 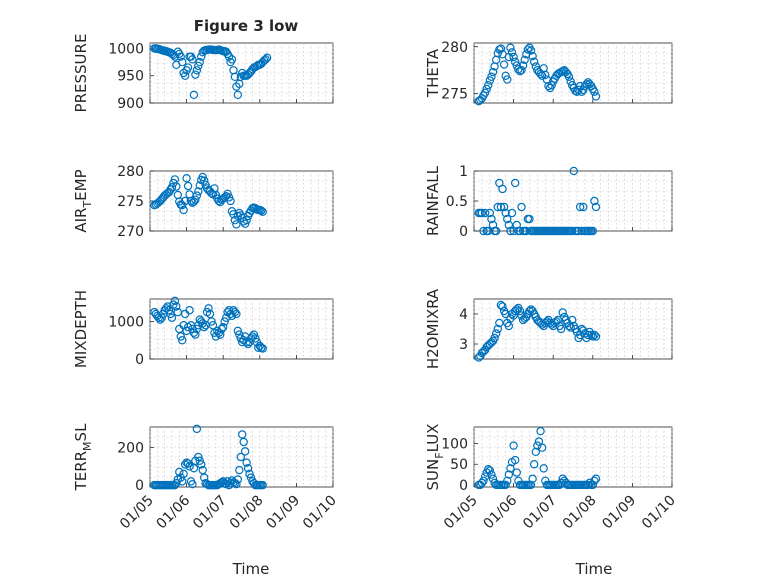 What do you see at coordinates (126, 323) in the screenshot?
I see `panel-5-ytick-label-1: 1000` at bounding box center [126, 323].